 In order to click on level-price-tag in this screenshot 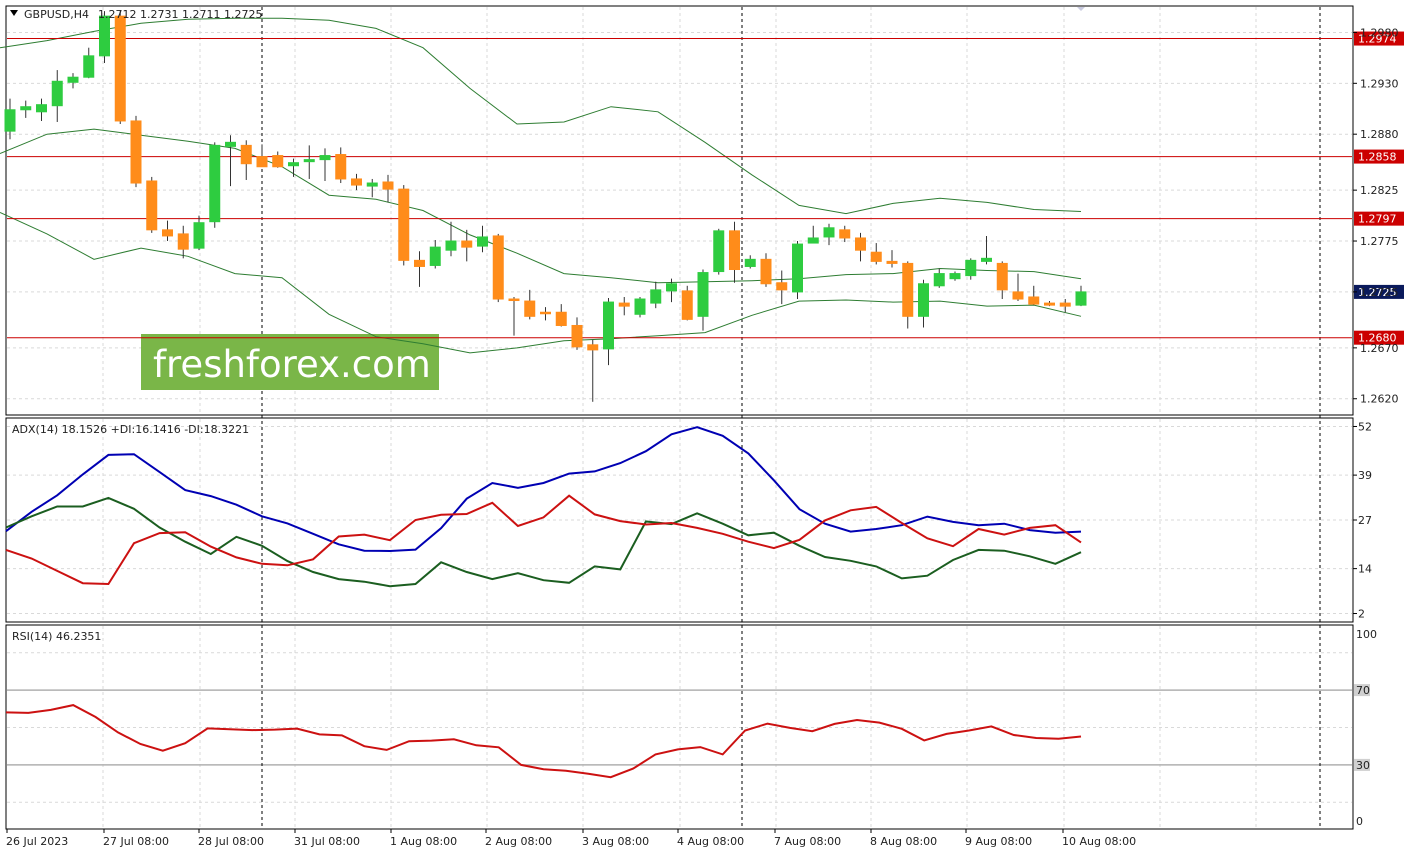, I will do `click(1379, 156)`.